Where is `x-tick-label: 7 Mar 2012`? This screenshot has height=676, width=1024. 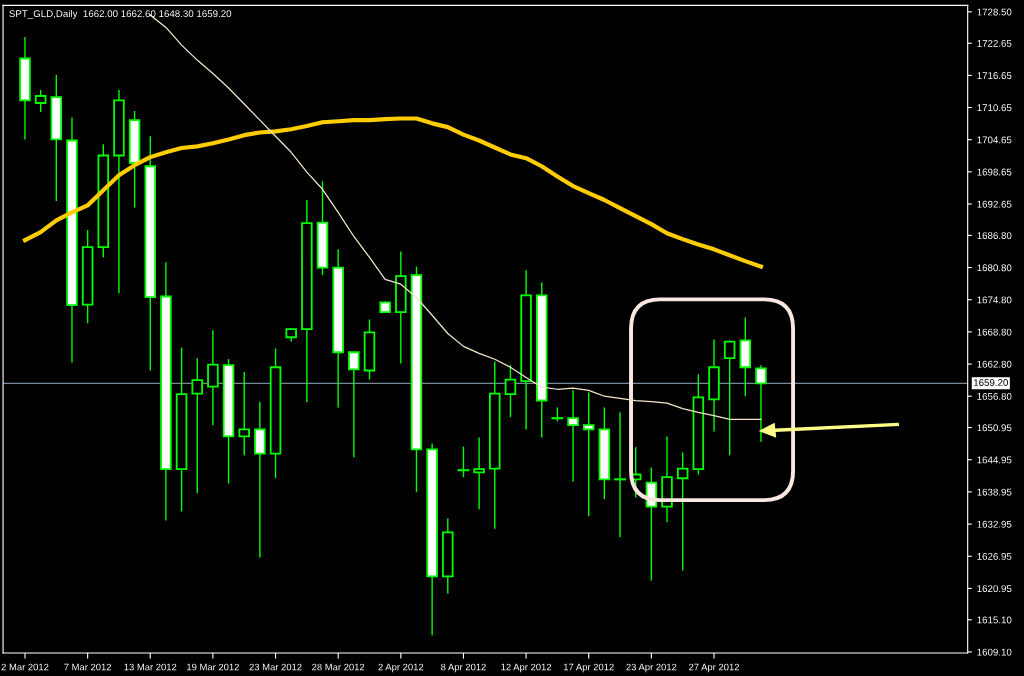 x-tick-label: 7 Mar 2012 is located at coordinates (88, 667).